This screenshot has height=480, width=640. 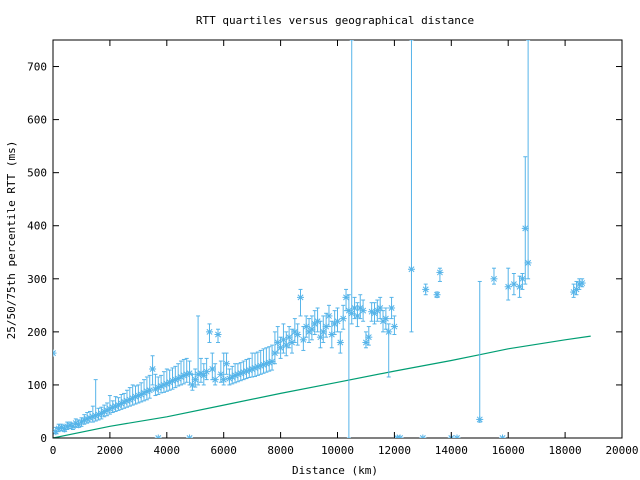 What do you see at coordinates (37, 332) in the screenshot?
I see `y-tick-label: 200` at bounding box center [37, 332].